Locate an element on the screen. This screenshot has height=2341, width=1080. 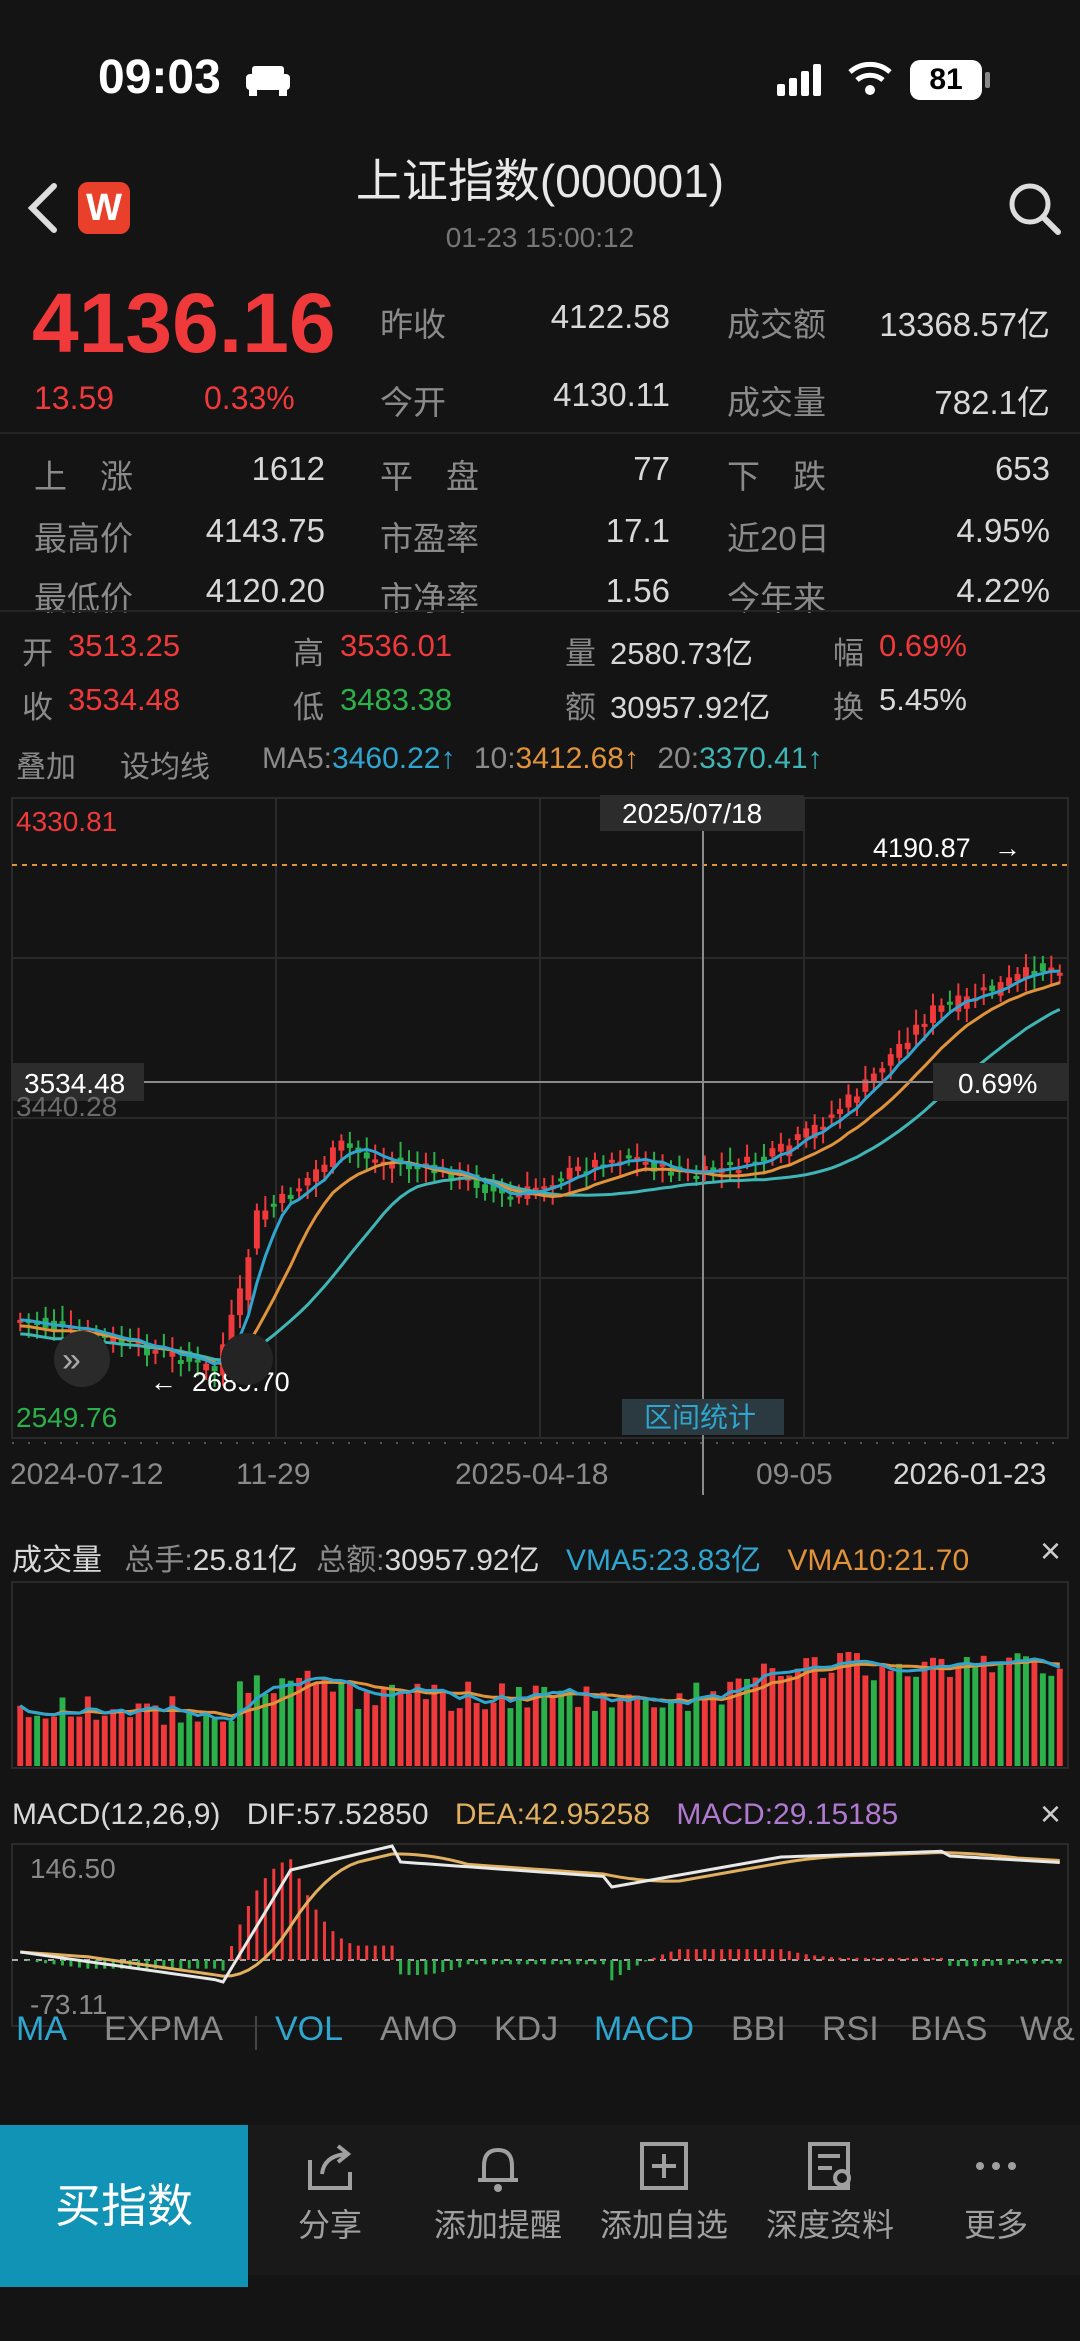
tab-ma: MA is located at coordinates (41, 2029).